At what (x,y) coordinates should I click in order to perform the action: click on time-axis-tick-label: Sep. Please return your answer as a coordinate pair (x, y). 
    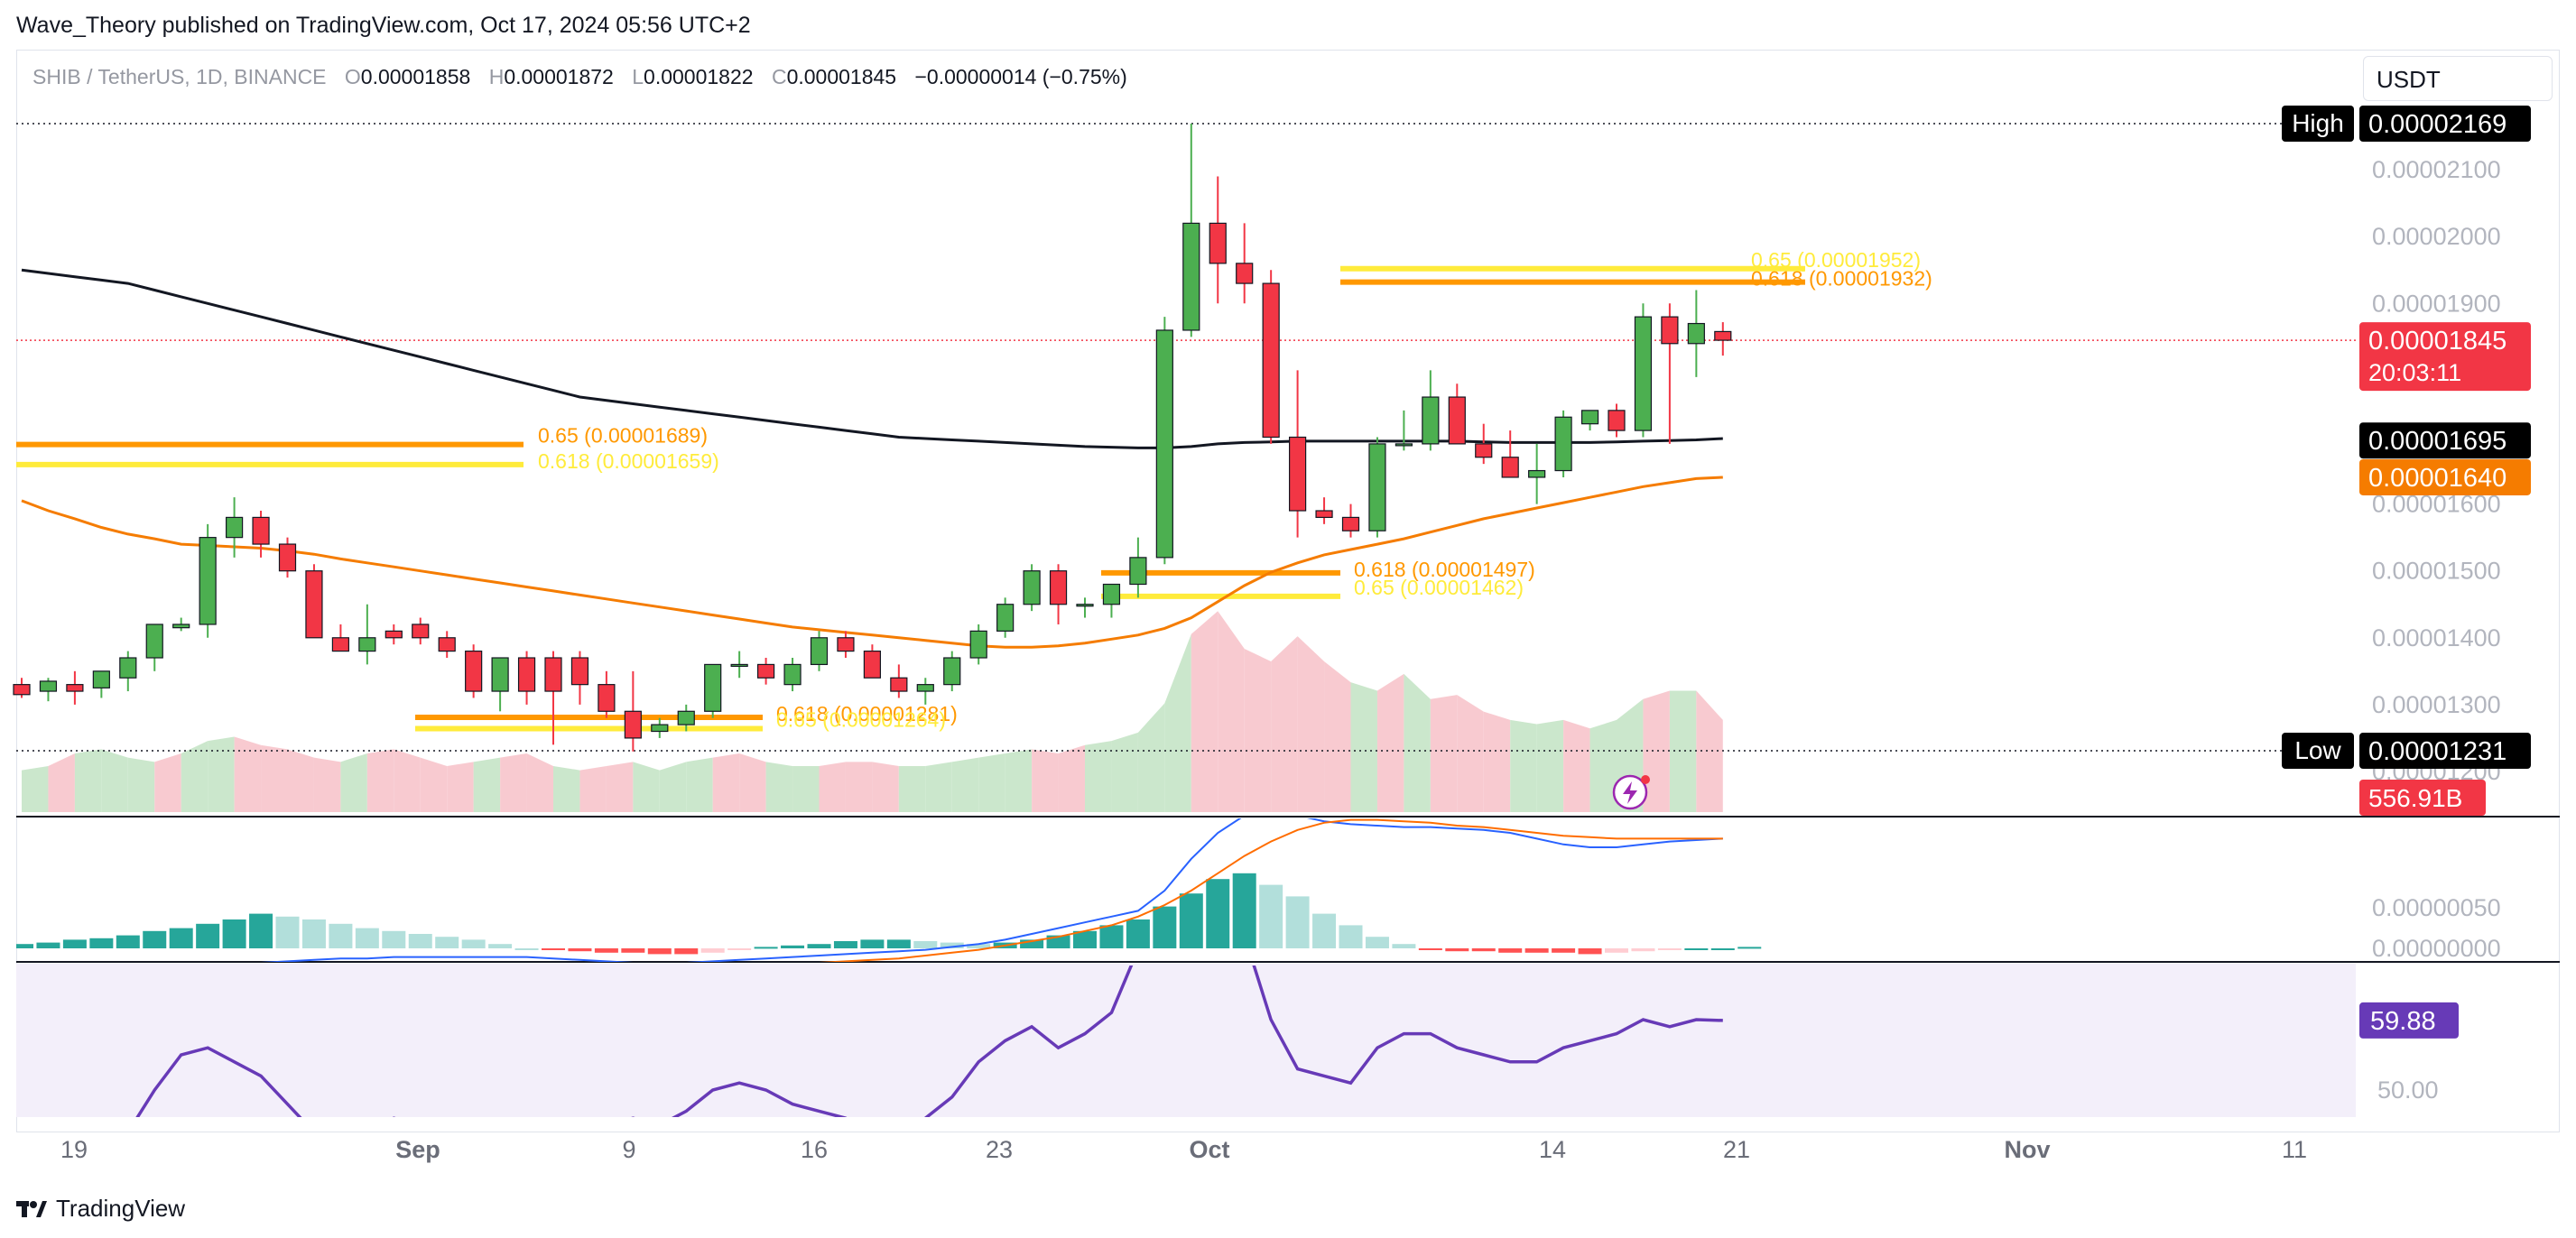
    Looking at the image, I should click on (418, 1150).